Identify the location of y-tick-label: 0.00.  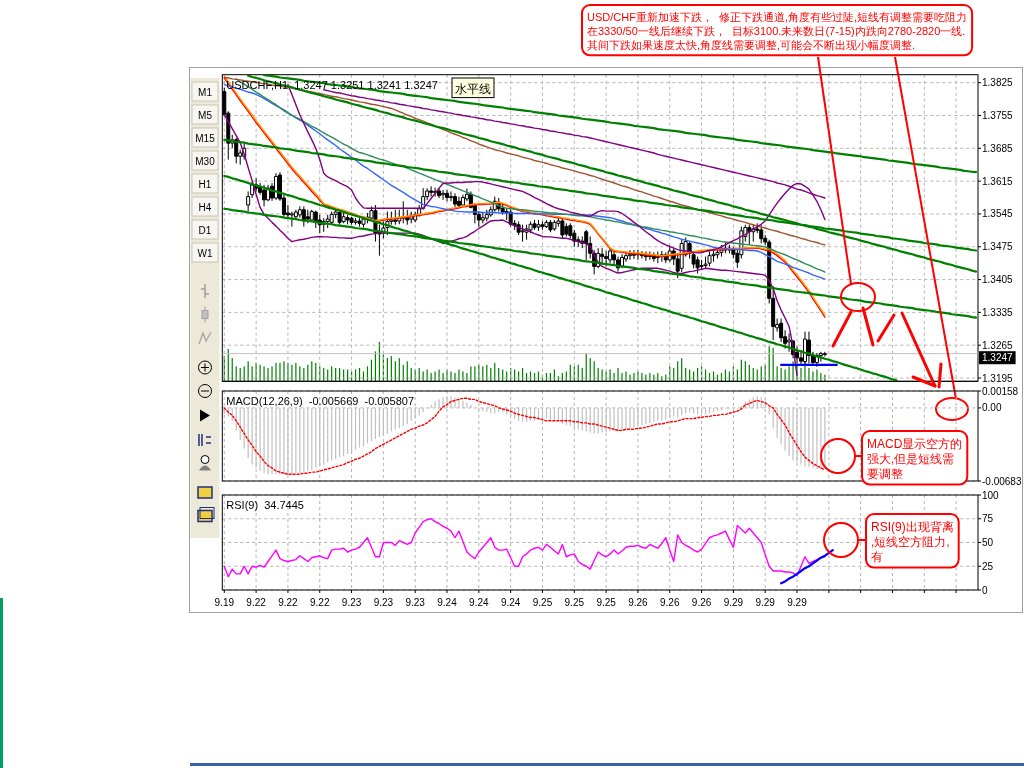
(992, 408).